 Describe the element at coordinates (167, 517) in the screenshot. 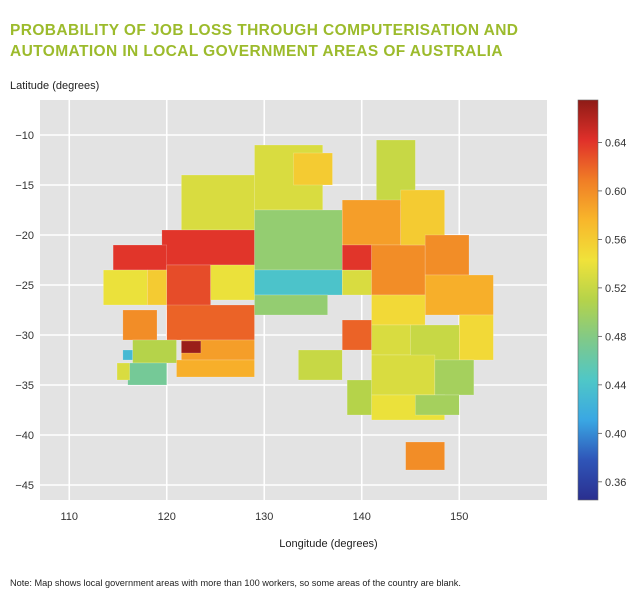

I see `x-tick-label: 120` at that location.